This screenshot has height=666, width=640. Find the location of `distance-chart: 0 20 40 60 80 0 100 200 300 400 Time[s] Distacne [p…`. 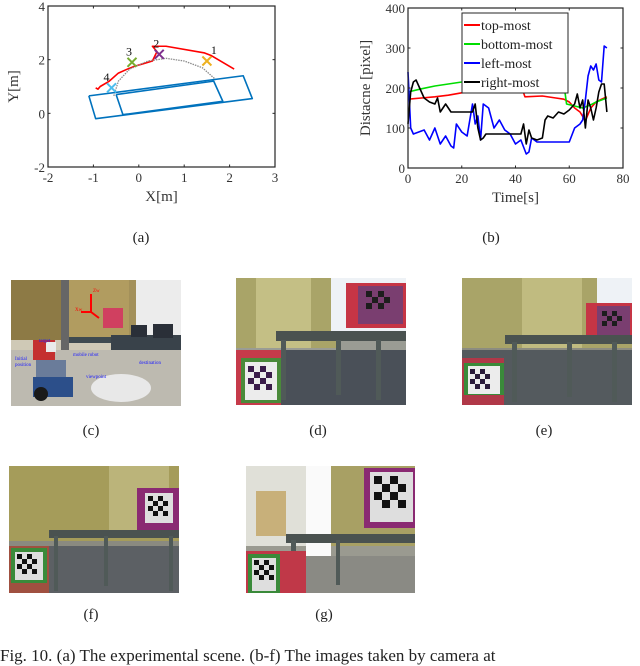

distance-chart: 0 20 40 60 80 0 100 200 300 400 Time[s] Distacne [p… is located at coordinates (494, 103).